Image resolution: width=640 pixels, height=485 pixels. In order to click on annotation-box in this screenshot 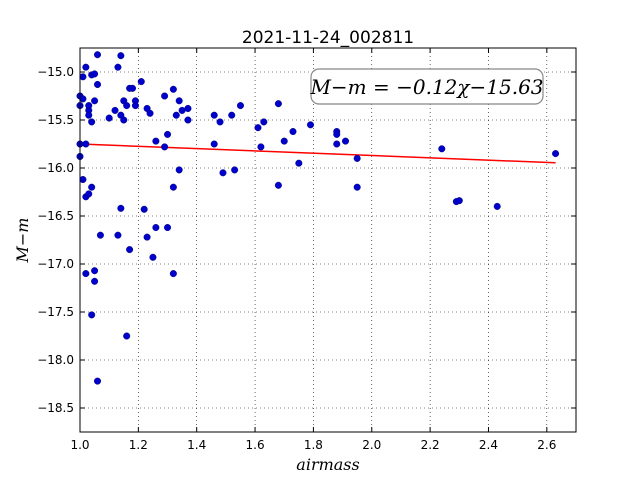, I will do `click(427, 86)`.